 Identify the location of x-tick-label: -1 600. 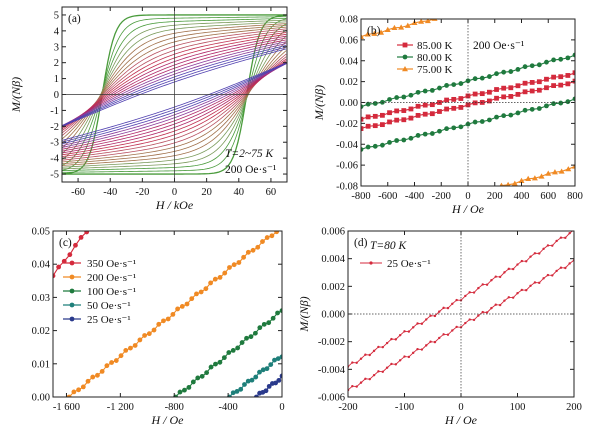
(66, 407).